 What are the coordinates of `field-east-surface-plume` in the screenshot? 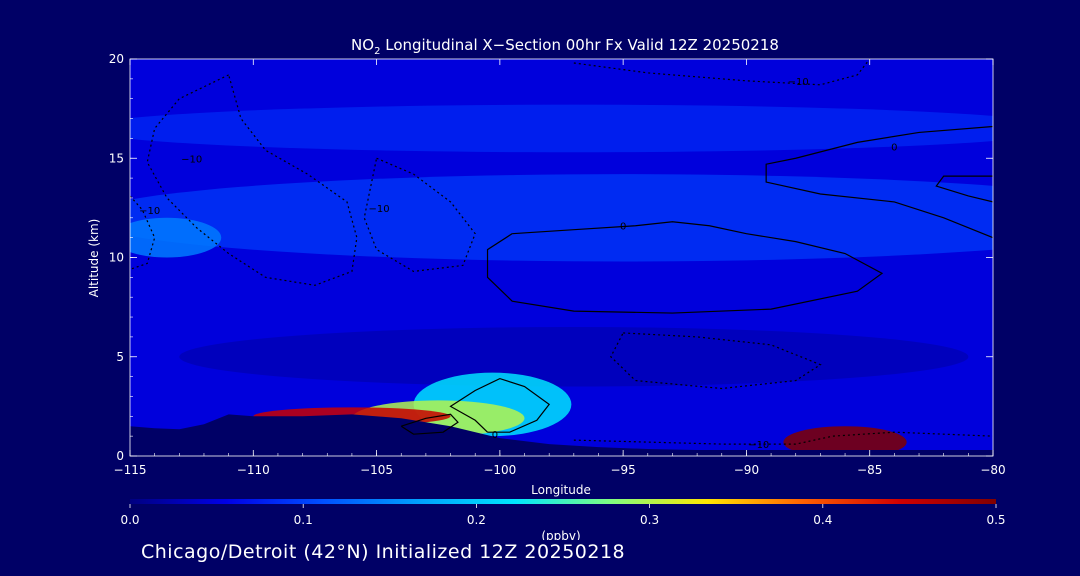 It's located at (845, 441).